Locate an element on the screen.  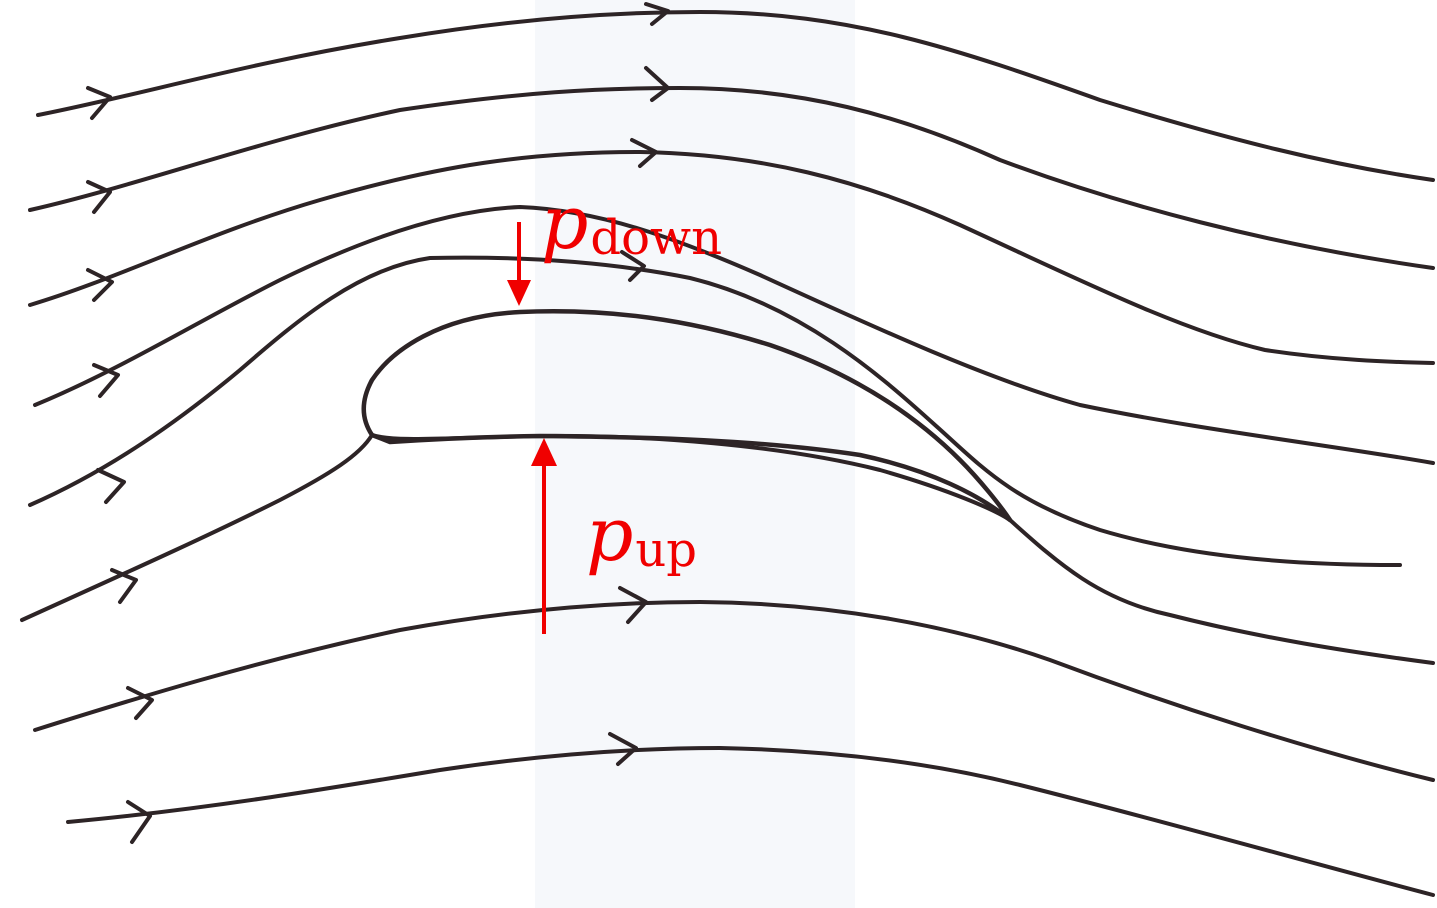
label-p-up-symbol: p is located at coordinates (609, 535).